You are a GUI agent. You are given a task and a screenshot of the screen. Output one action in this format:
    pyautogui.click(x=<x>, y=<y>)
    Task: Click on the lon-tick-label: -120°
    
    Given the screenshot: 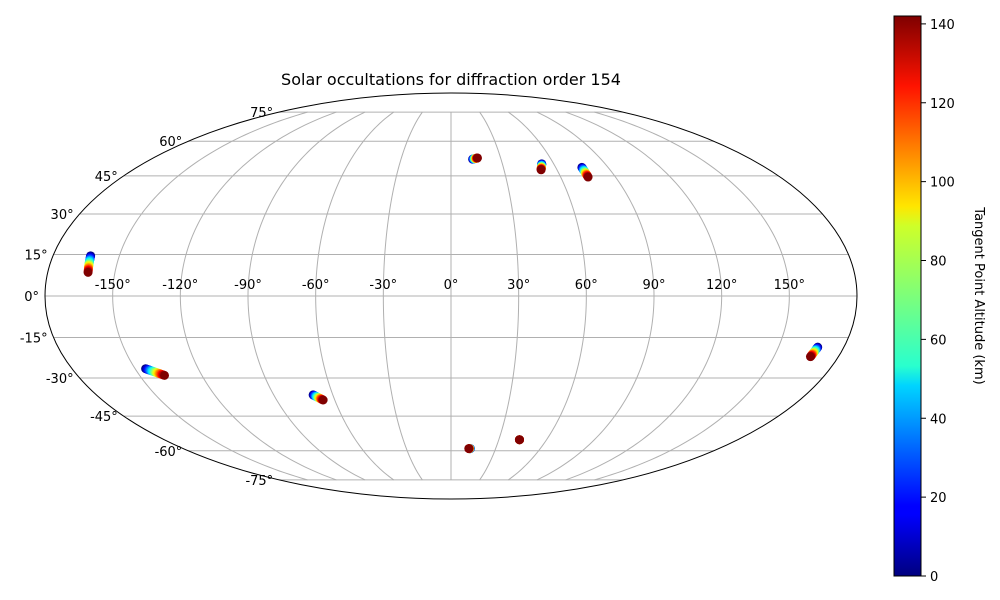 What is the action you would take?
    pyautogui.click(x=180, y=285)
    